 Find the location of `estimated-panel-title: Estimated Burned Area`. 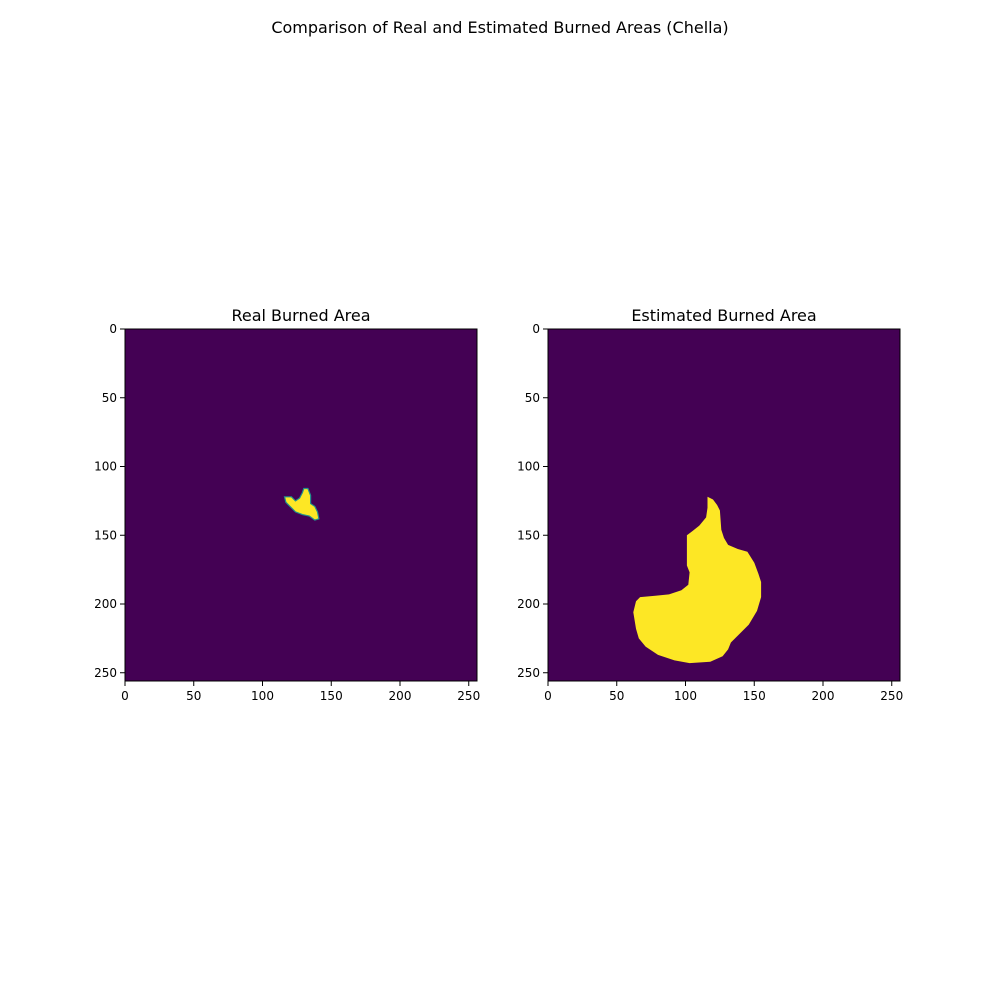

estimated-panel-title: Estimated Burned Area is located at coordinates (723, 315).